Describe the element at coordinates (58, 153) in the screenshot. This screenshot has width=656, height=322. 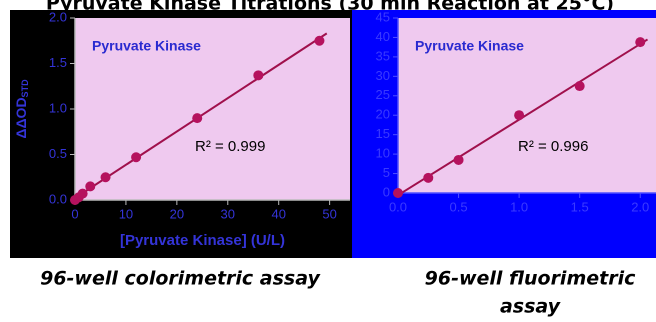
I see `y-tick-label: 0.5` at that location.